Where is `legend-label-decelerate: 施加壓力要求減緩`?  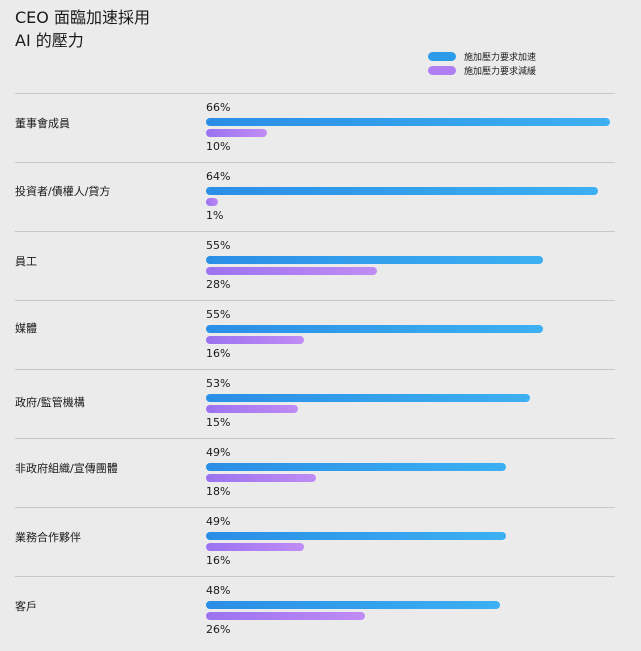 legend-label-decelerate: 施加壓力要求減緩 is located at coordinates (500, 72).